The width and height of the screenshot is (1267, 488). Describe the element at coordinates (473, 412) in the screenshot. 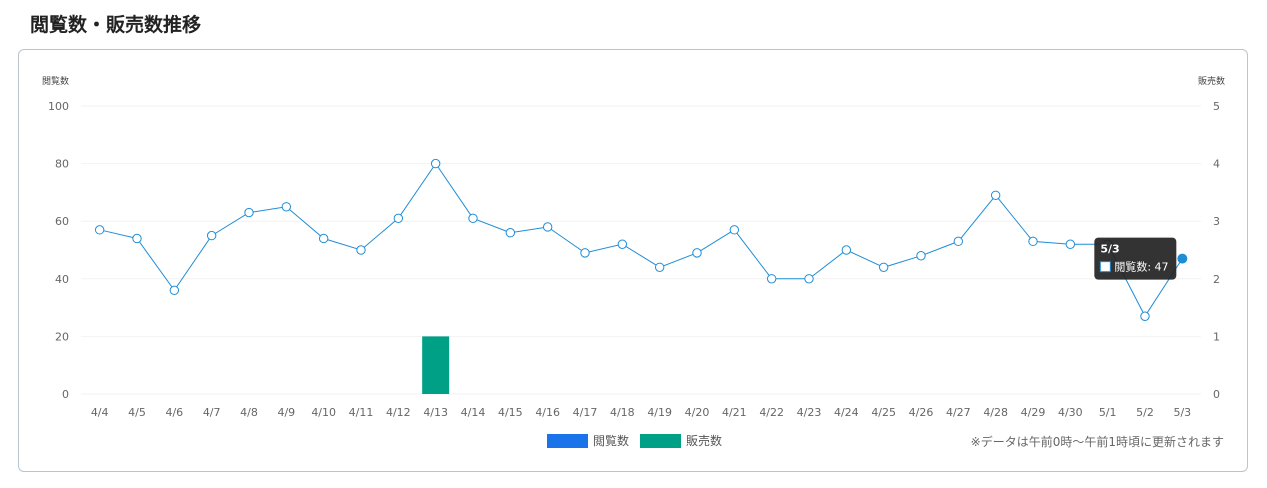

I see `x-tick-label: 4/14` at that location.